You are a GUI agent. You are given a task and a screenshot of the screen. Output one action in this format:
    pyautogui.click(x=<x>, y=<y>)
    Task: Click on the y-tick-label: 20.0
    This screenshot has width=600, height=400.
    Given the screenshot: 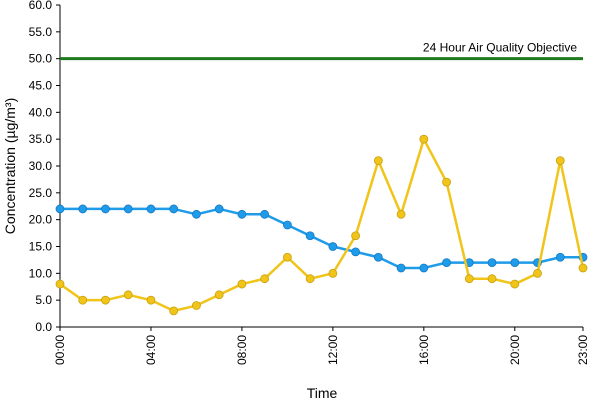 What is the action you would take?
    pyautogui.click(x=41, y=220)
    